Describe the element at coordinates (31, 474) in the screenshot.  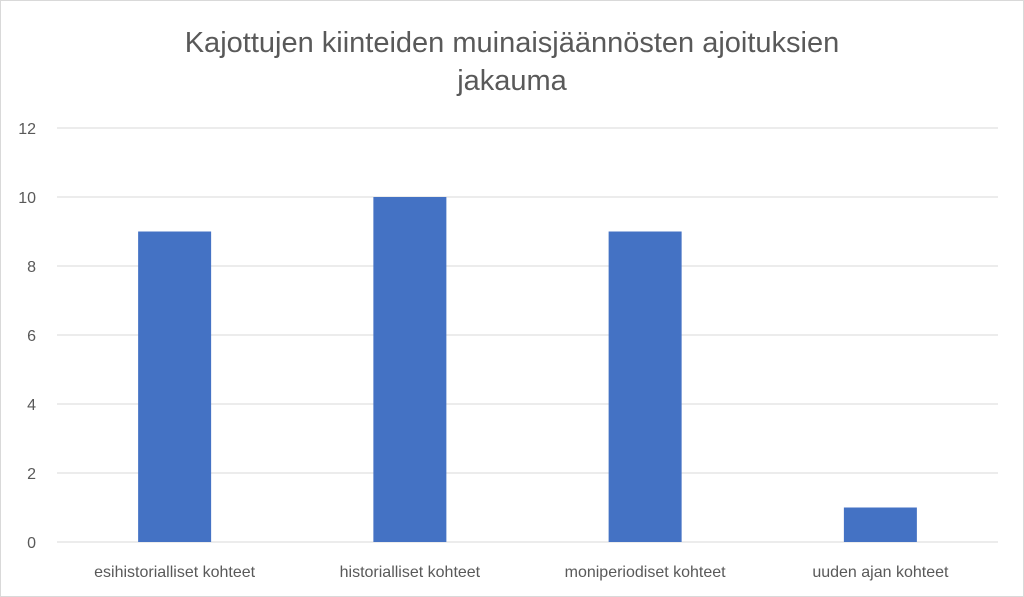
I see `y-tick-label: 2` at that location.